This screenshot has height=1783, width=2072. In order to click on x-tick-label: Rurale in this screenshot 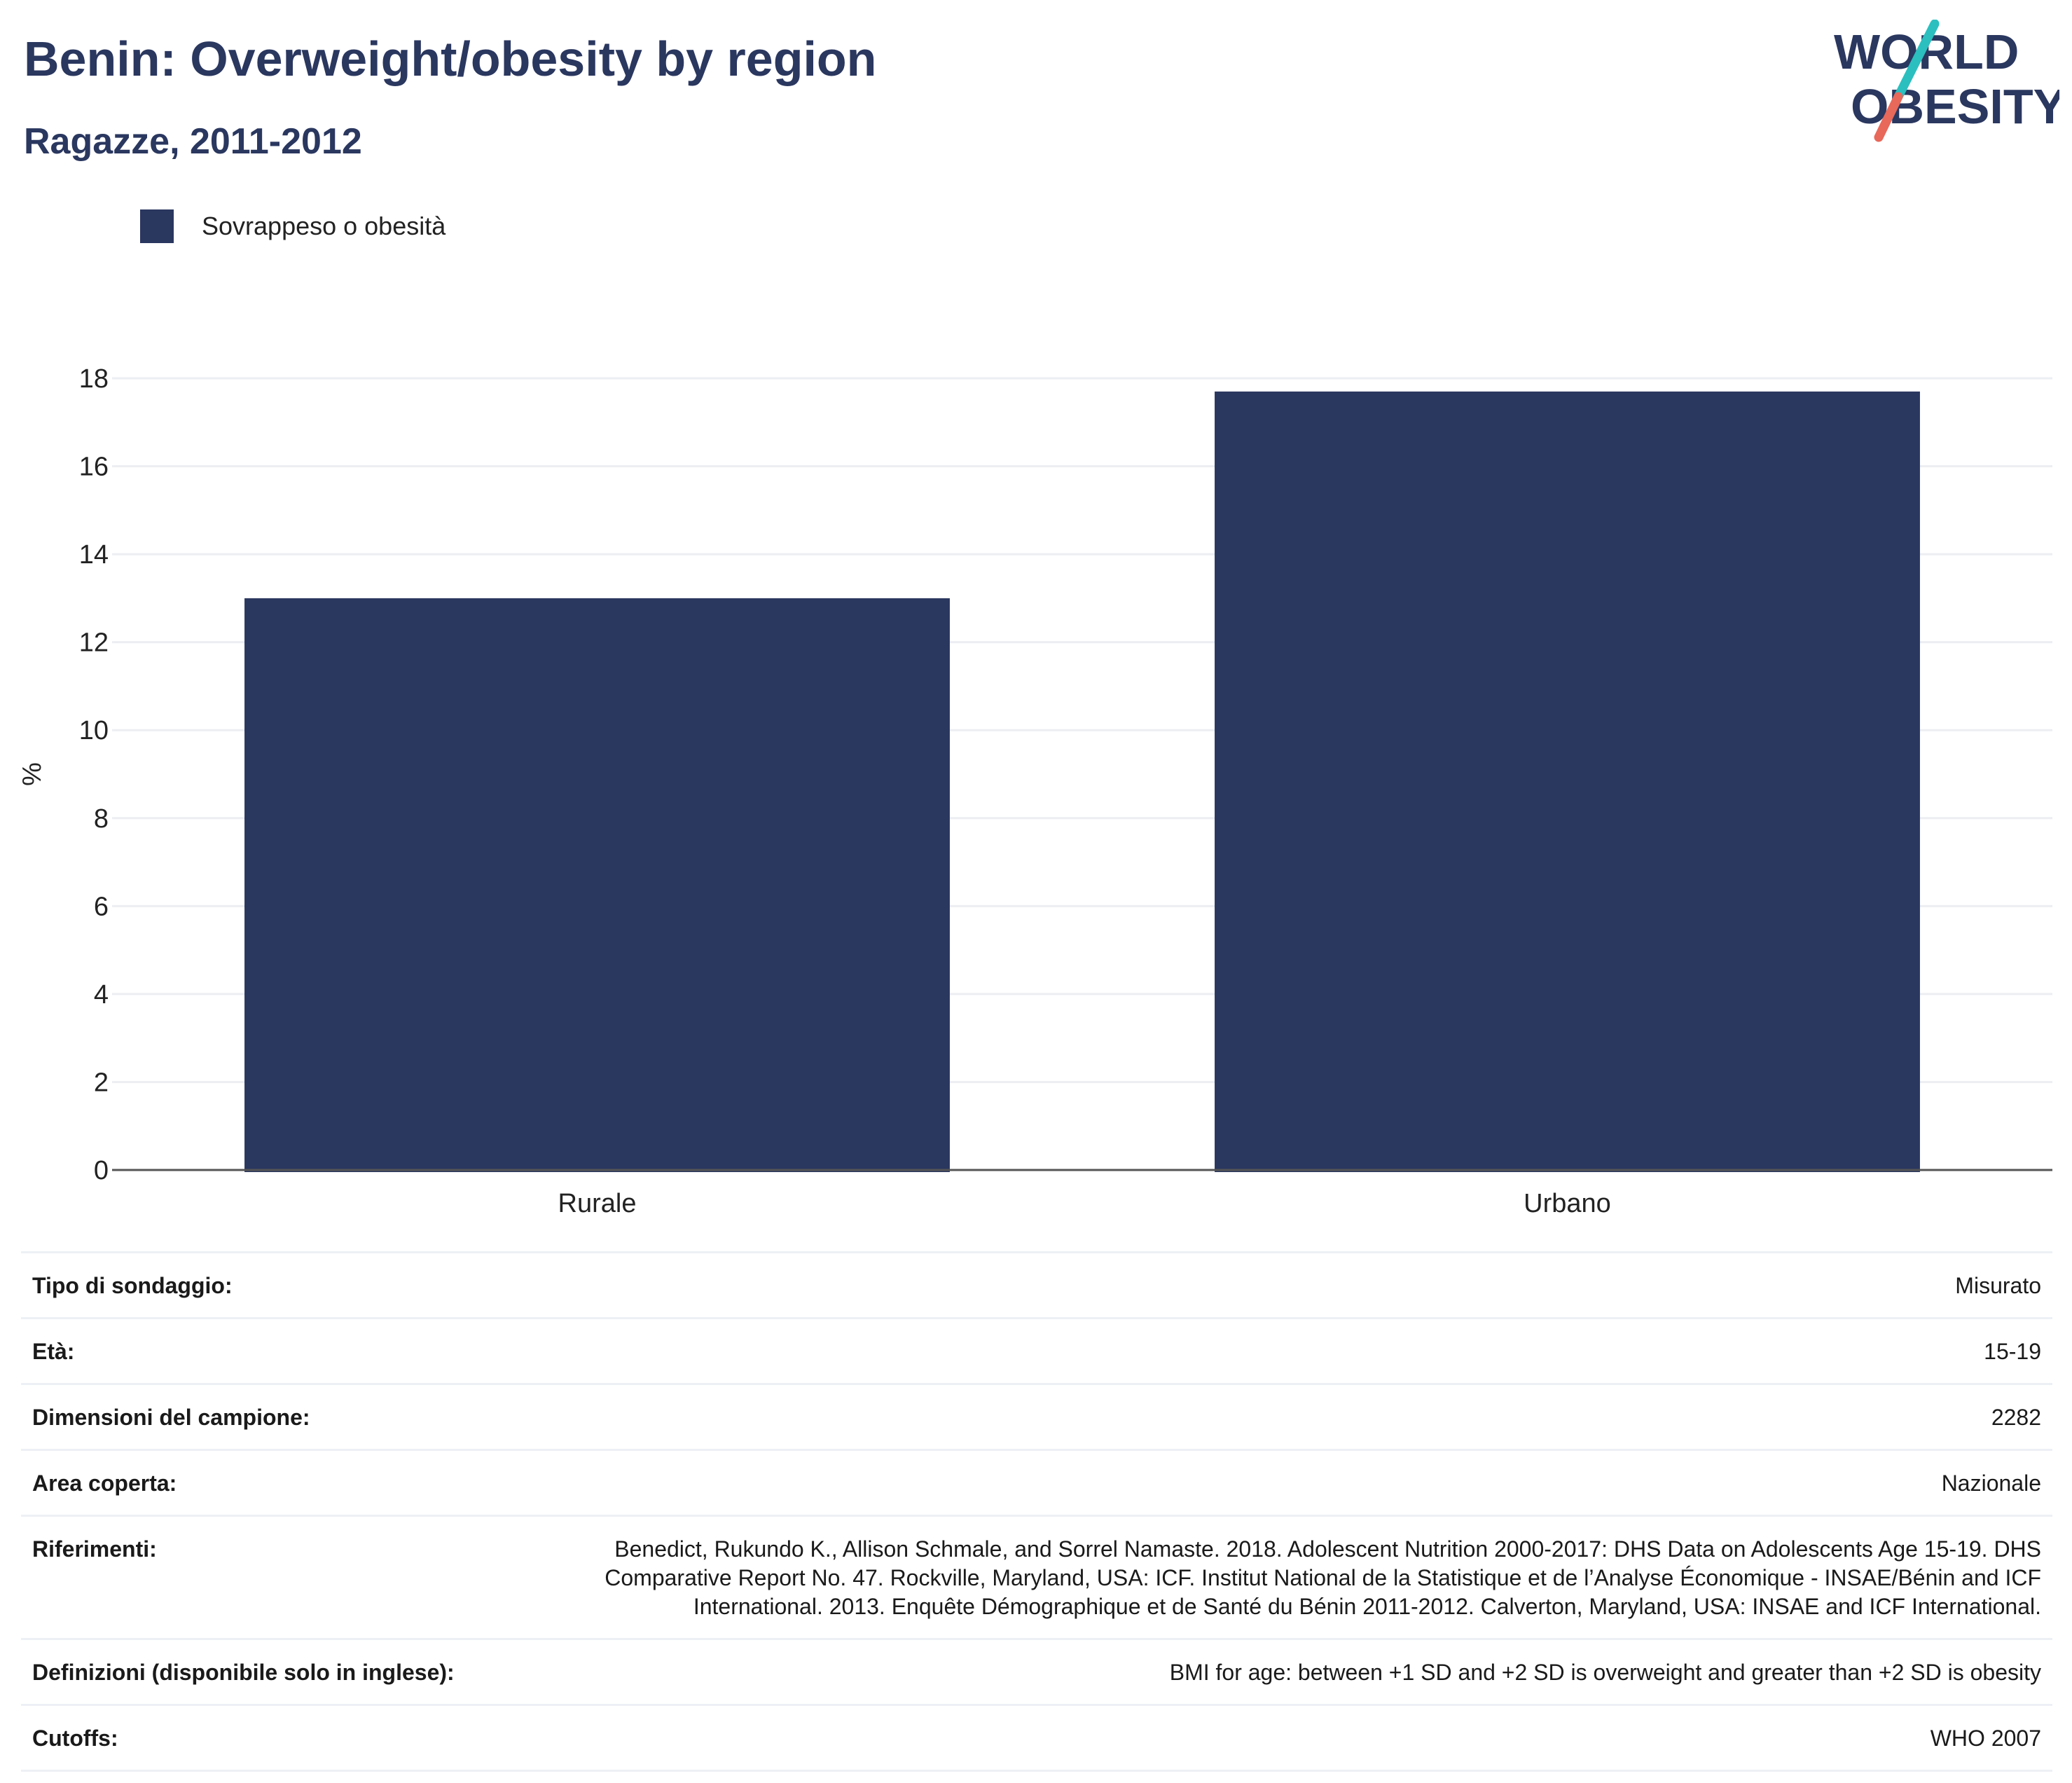, I will do `click(598, 1203)`.